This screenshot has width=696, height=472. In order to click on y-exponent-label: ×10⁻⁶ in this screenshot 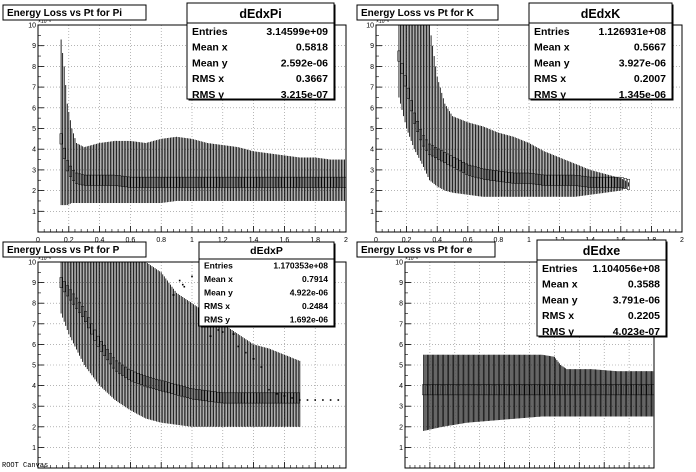, I will do `click(44, 259)`.